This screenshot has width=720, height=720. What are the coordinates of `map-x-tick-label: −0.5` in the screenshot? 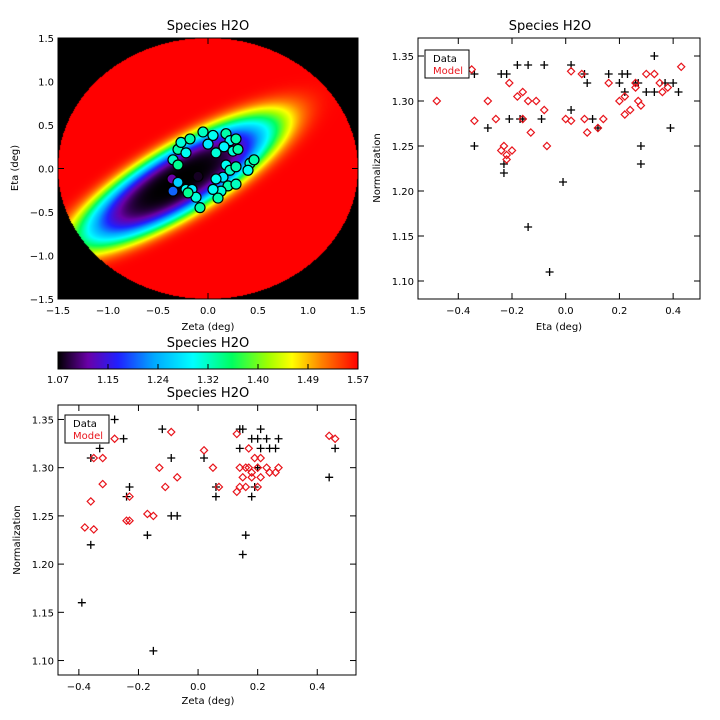 It's located at (158, 311).